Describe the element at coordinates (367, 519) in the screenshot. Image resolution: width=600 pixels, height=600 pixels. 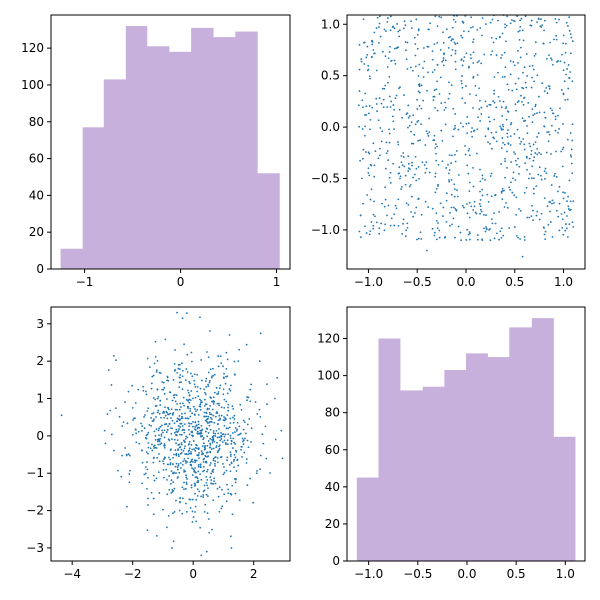
I see `hist-bar` at that location.